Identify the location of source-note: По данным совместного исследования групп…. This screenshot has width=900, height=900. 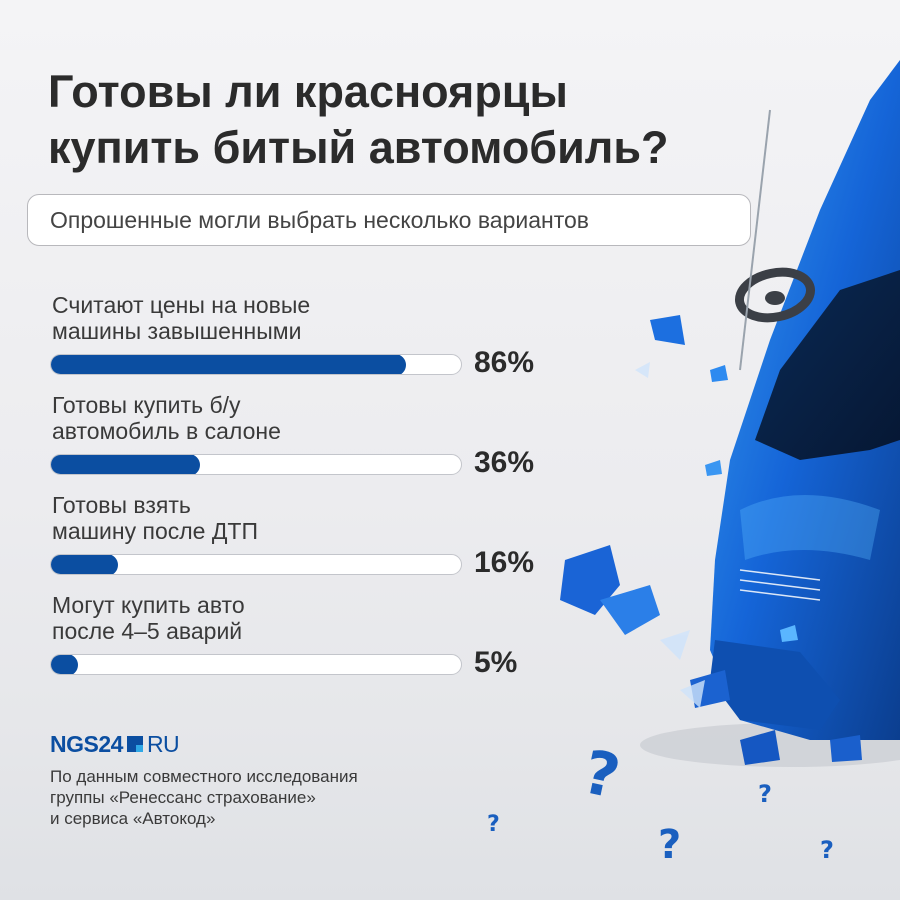
(250, 797).